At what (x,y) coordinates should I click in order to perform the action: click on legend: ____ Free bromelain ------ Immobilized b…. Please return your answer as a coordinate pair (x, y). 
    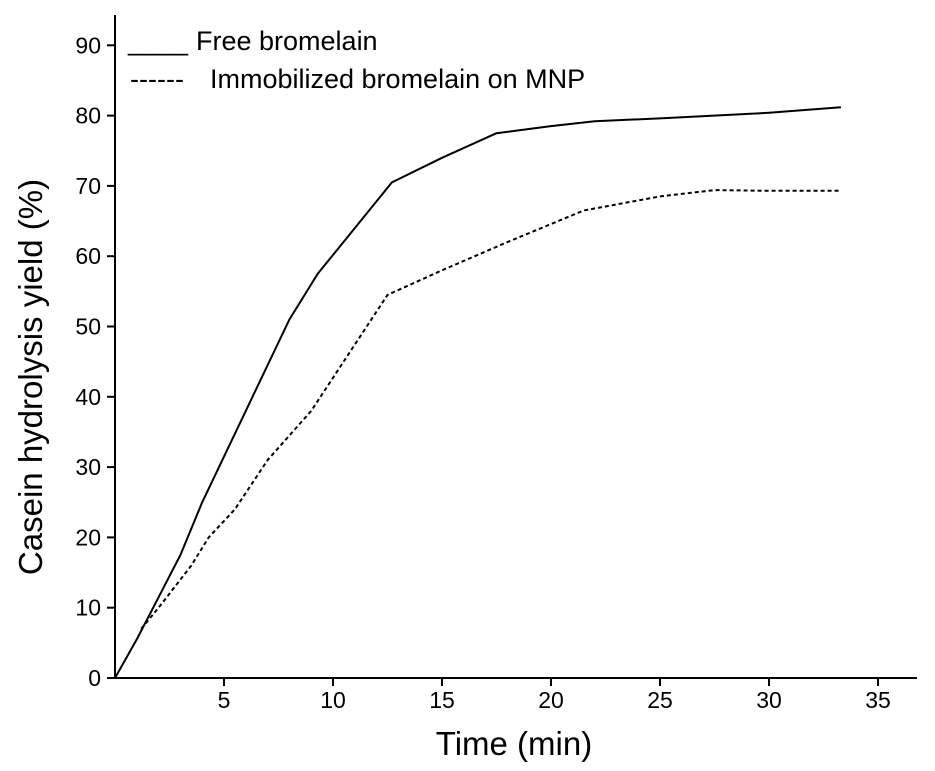
    Looking at the image, I should click on (356, 60).